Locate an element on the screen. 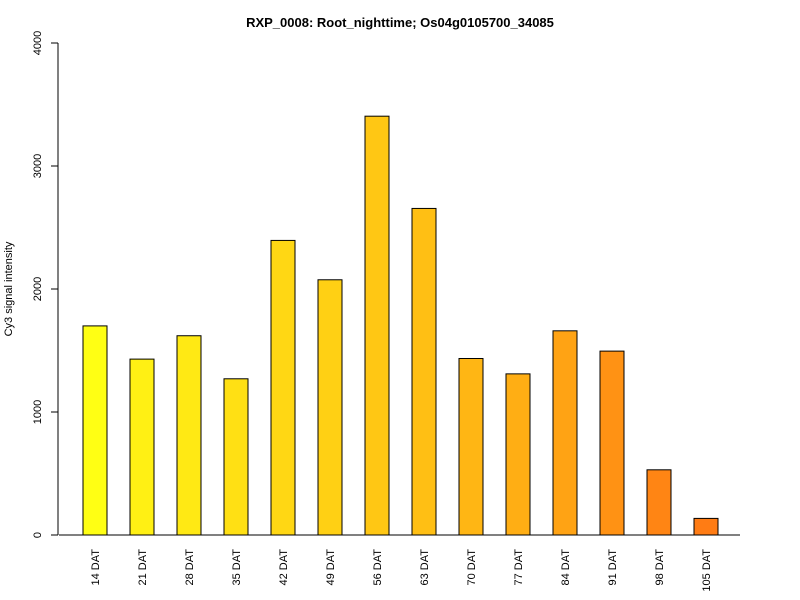  y-axis-label: Cy3 signal intensity is located at coordinates (9, 288).